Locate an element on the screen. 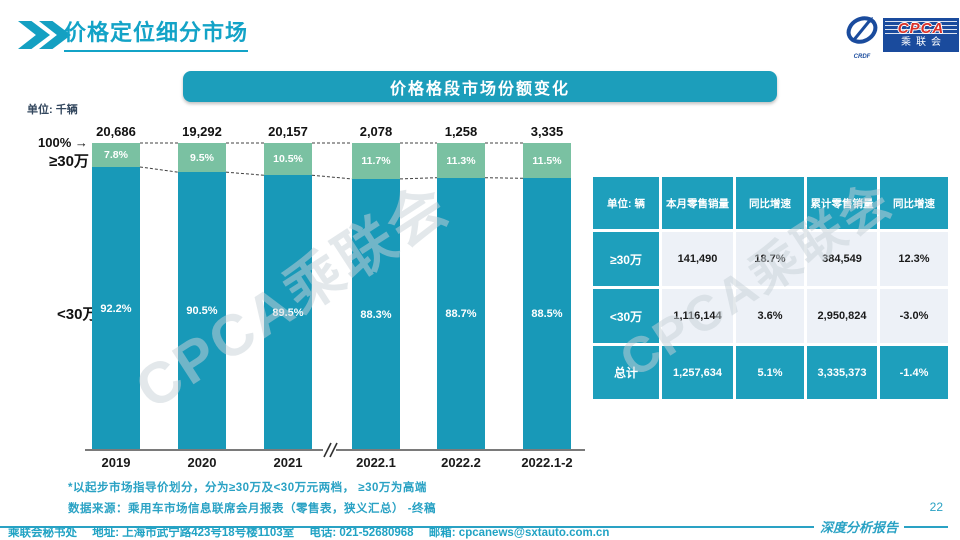 The height and width of the screenshot is (540, 960). segment-percent-label: 11.3% is located at coordinates (461, 160).